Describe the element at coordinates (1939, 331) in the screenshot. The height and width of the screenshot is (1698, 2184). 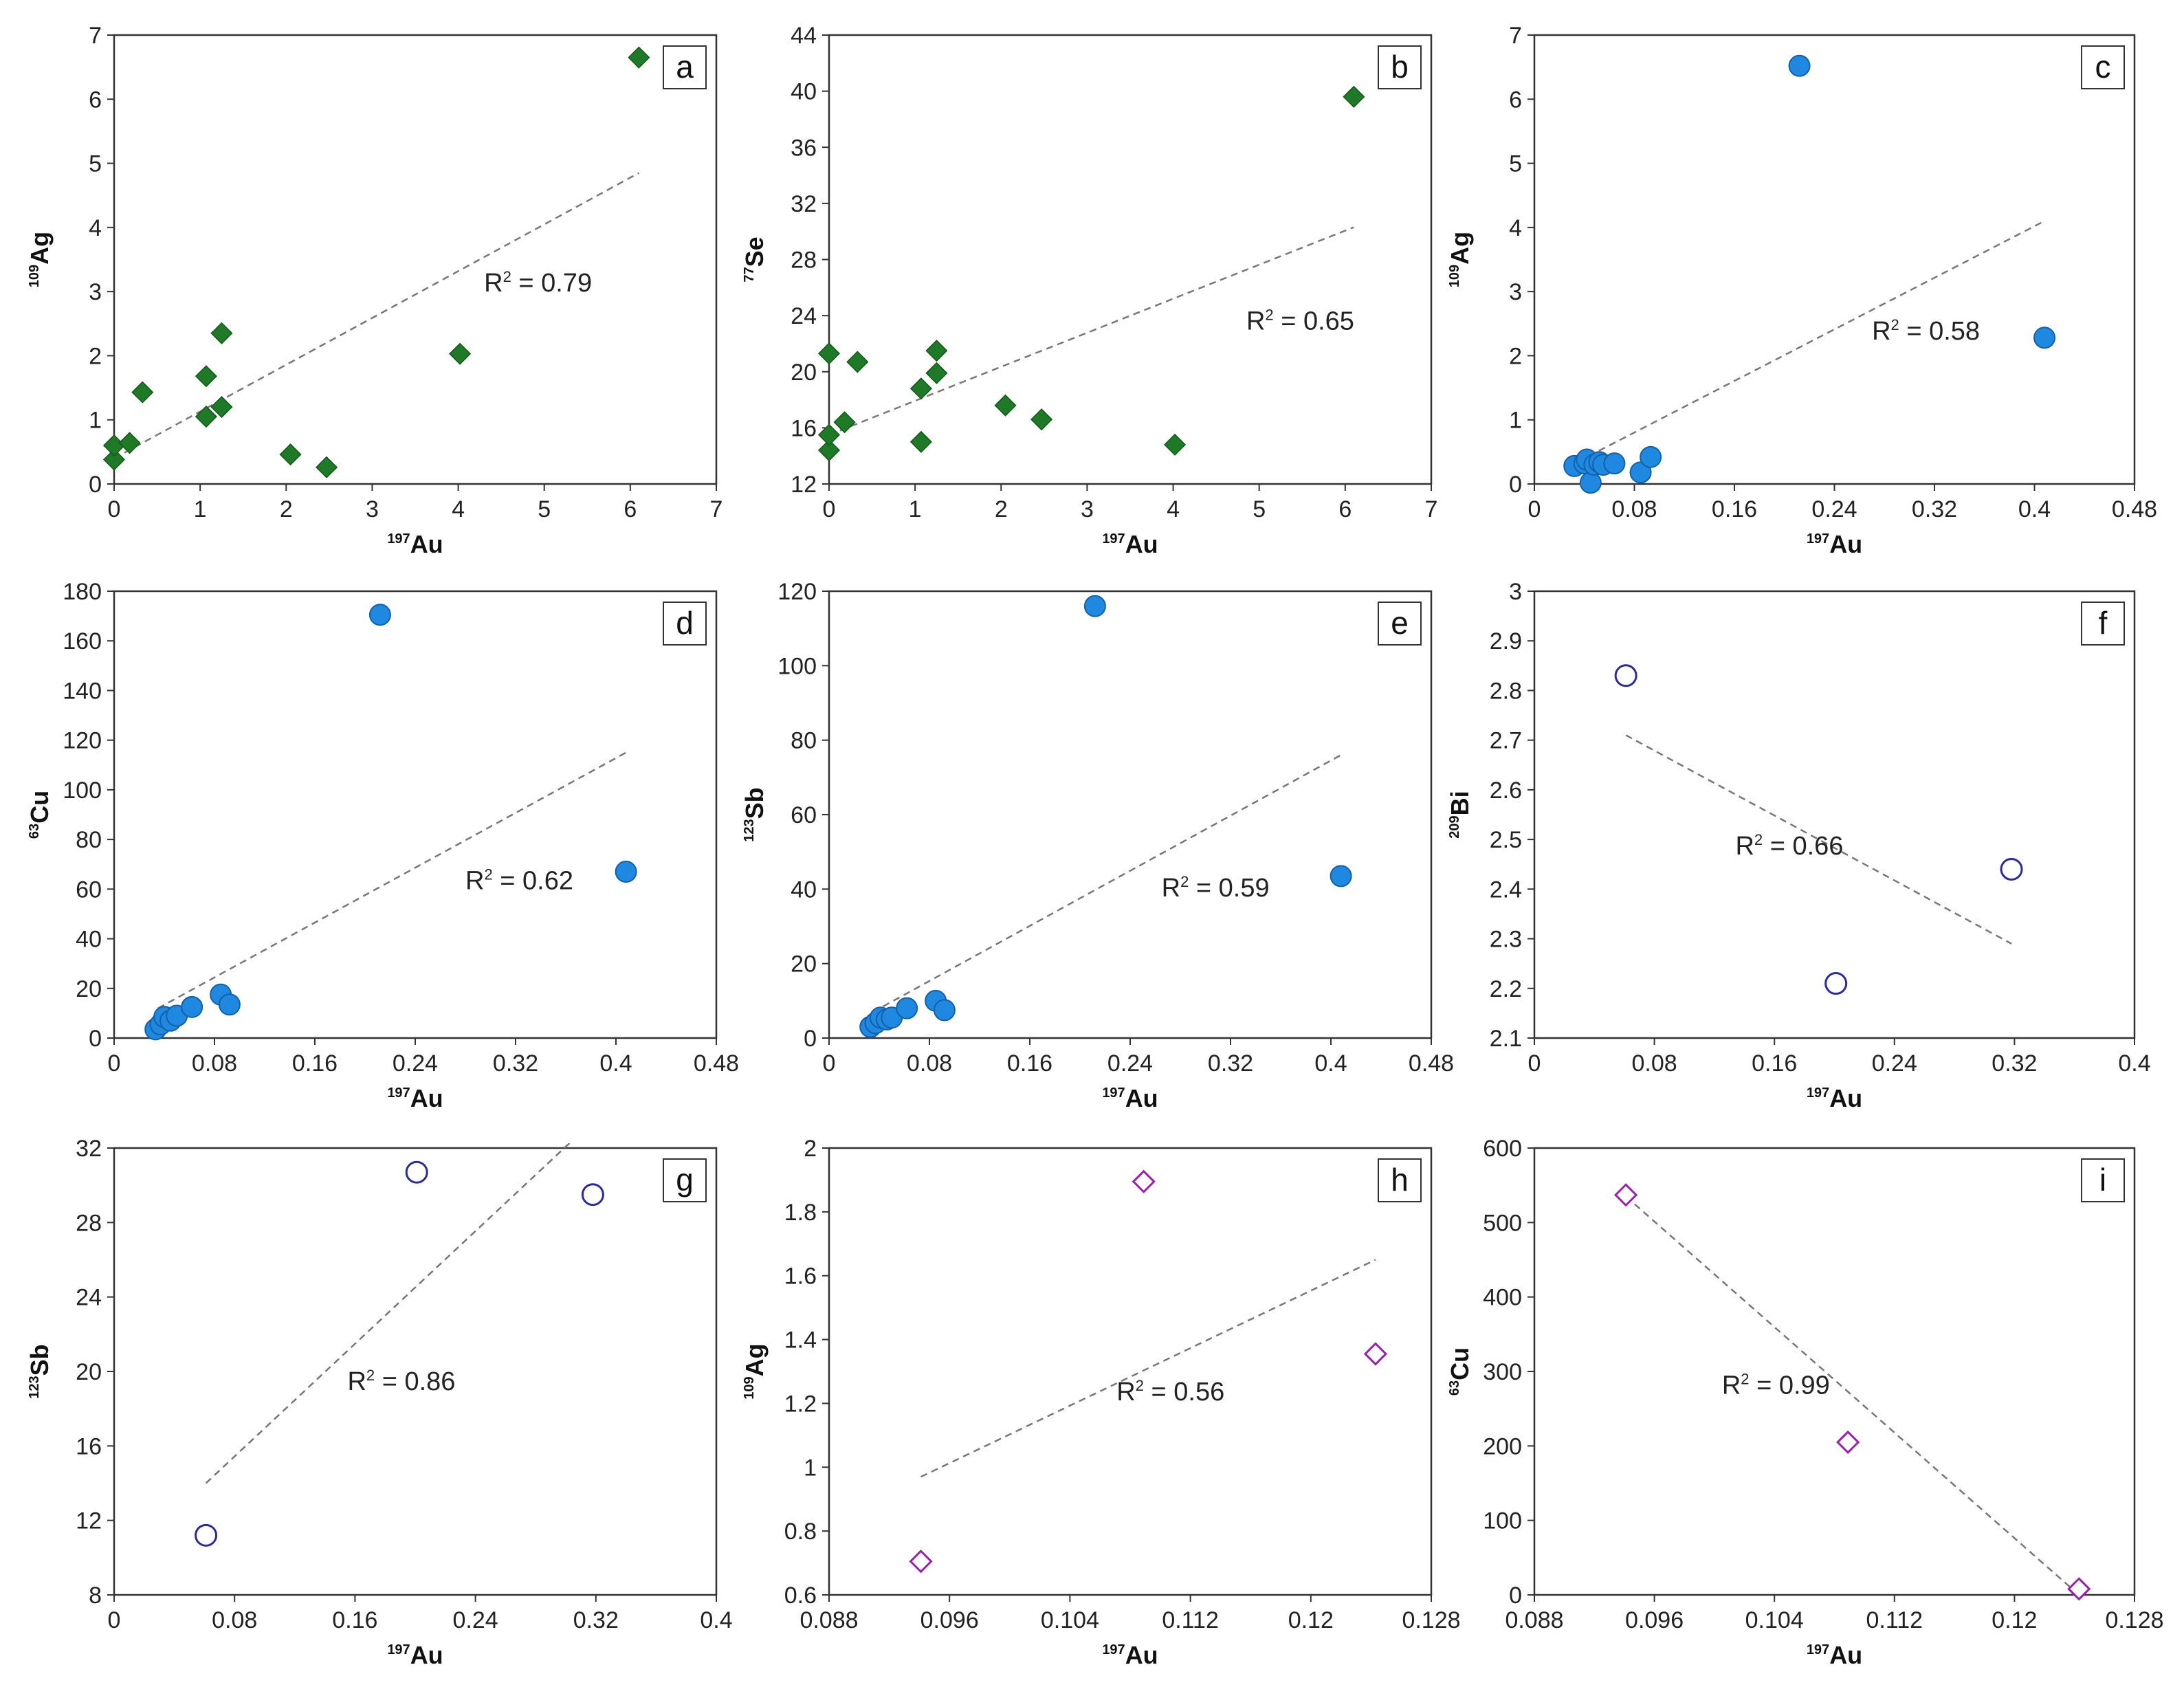
I see `r2-value: = 0.58` at that location.